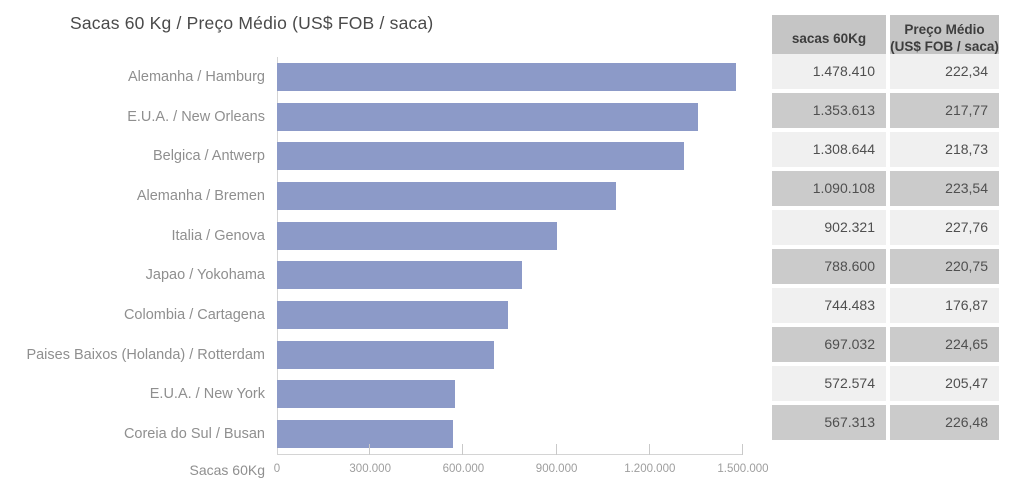  Describe the element at coordinates (944, 422) in the screenshot. I see `table-cell: 226,48` at that location.